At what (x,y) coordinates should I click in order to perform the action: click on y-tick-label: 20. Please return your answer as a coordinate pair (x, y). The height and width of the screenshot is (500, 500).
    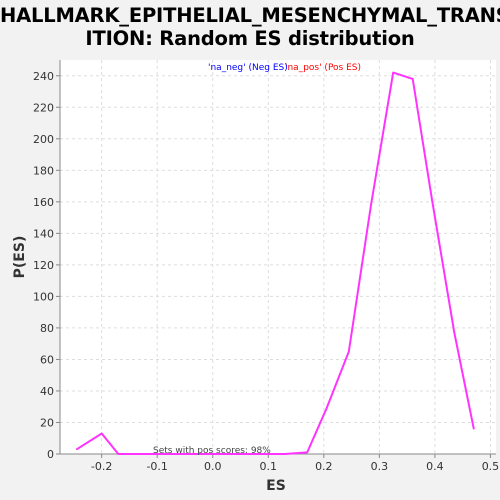
    Looking at the image, I should click on (47, 422).